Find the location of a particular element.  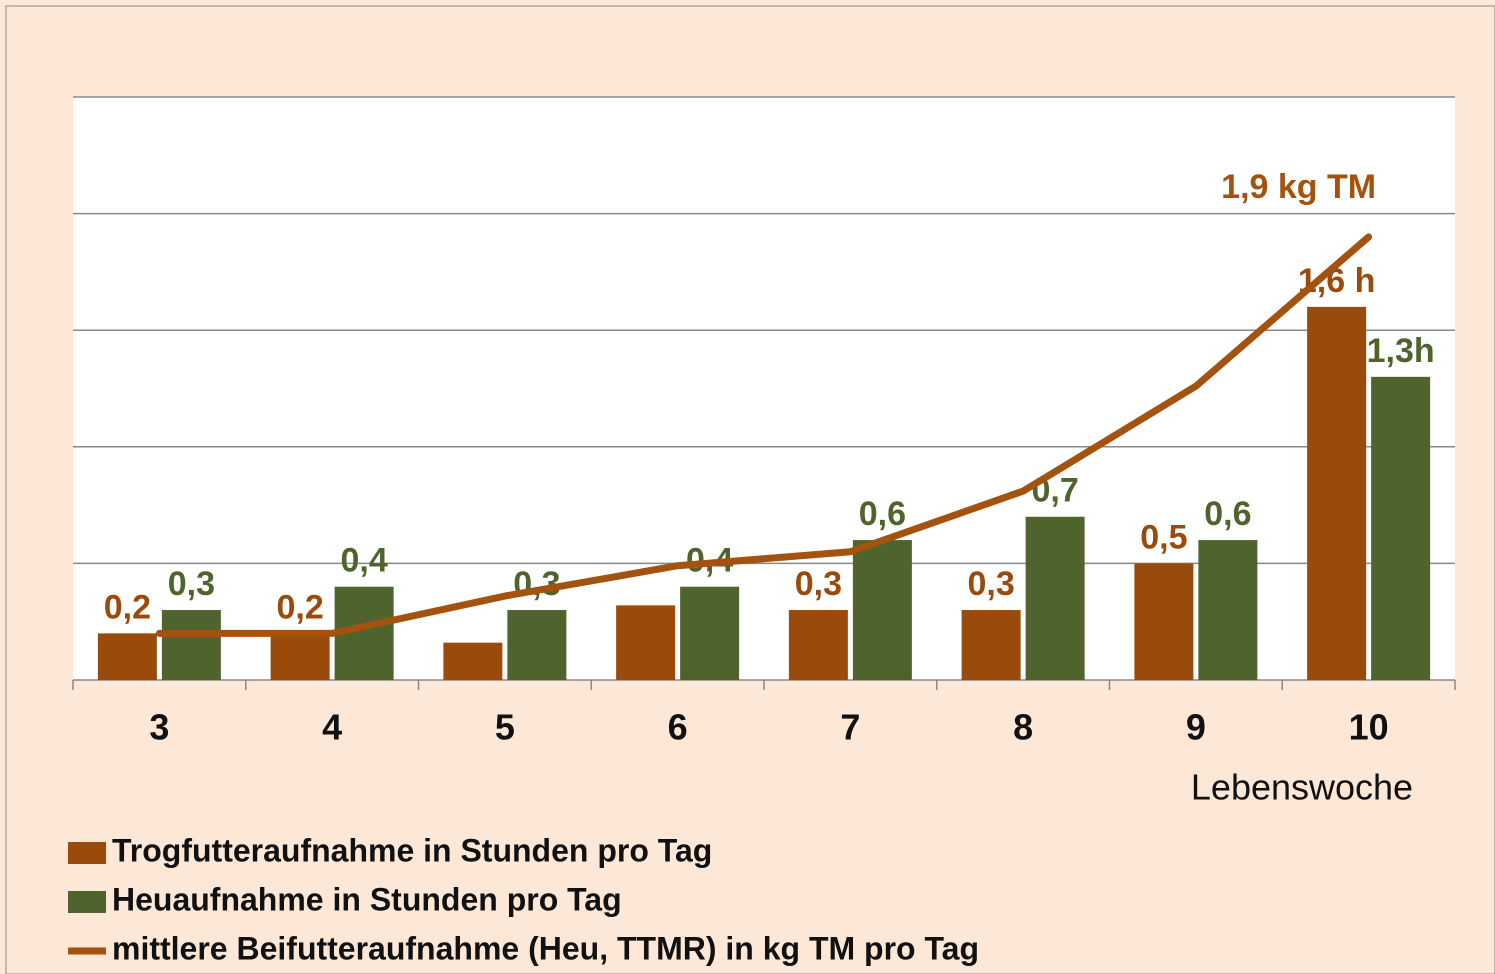

data-label: 0,4 is located at coordinates (363, 561).